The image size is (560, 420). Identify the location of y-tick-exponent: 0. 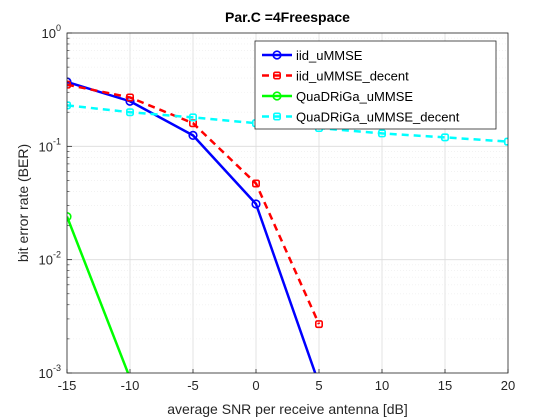
(58, 28).